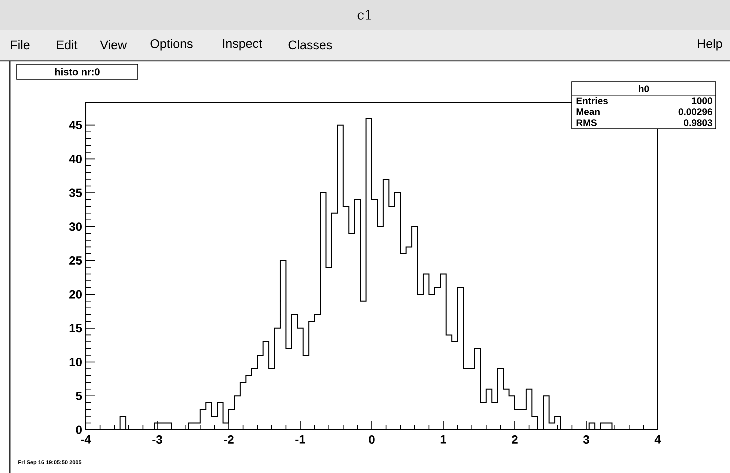 The height and width of the screenshot is (473, 730). Describe the element at coordinates (644, 89) in the screenshot. I see `text: h0` at that location.